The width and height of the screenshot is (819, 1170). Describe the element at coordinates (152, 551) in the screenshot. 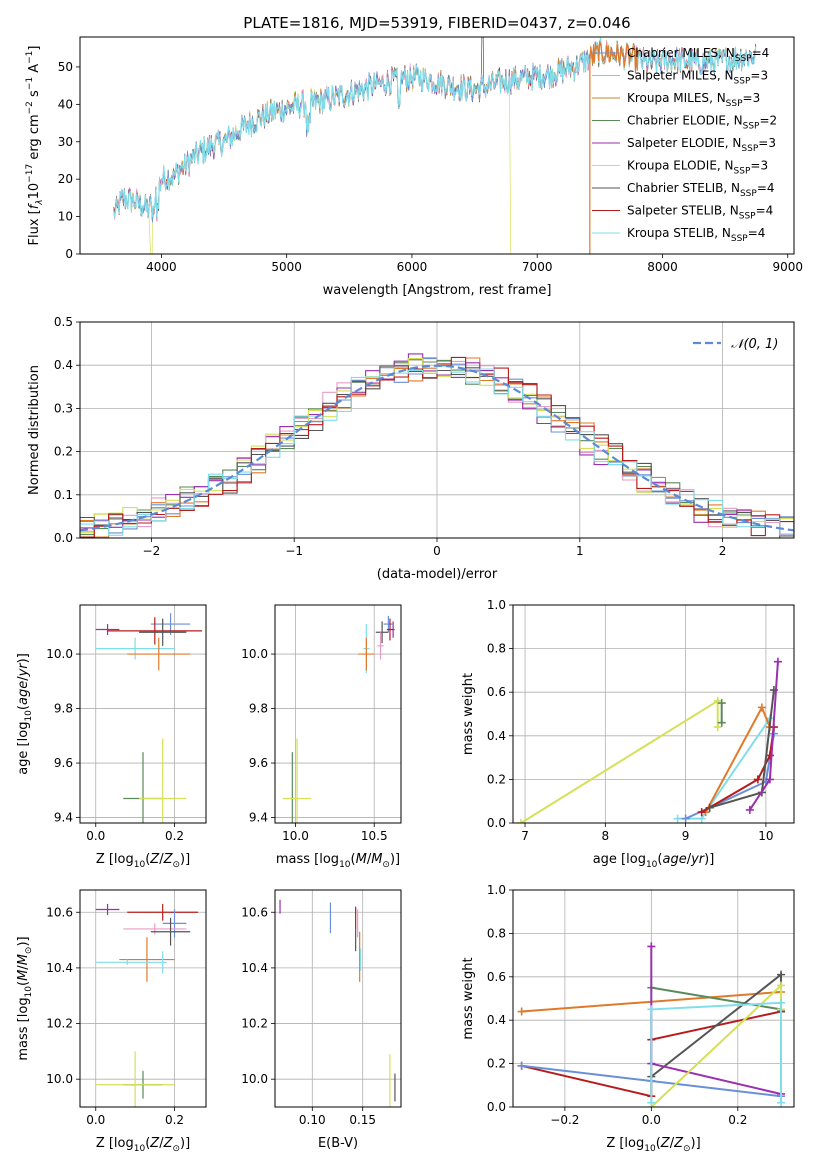

I see `x-tick-label: −2` at that location.